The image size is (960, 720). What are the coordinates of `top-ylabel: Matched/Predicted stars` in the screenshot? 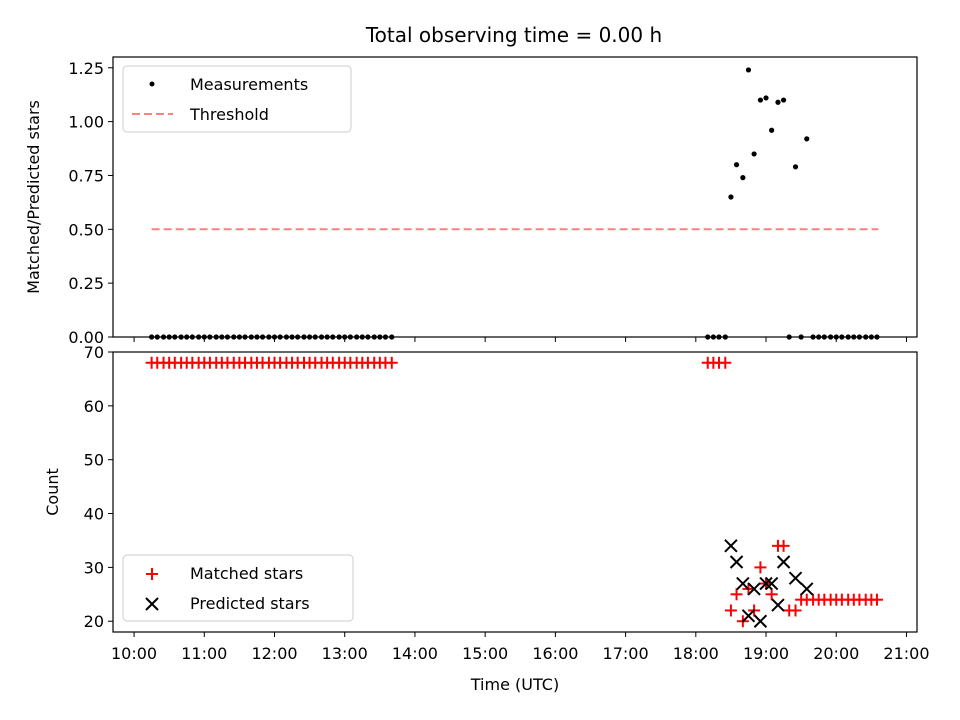 It's located at (33, 197).